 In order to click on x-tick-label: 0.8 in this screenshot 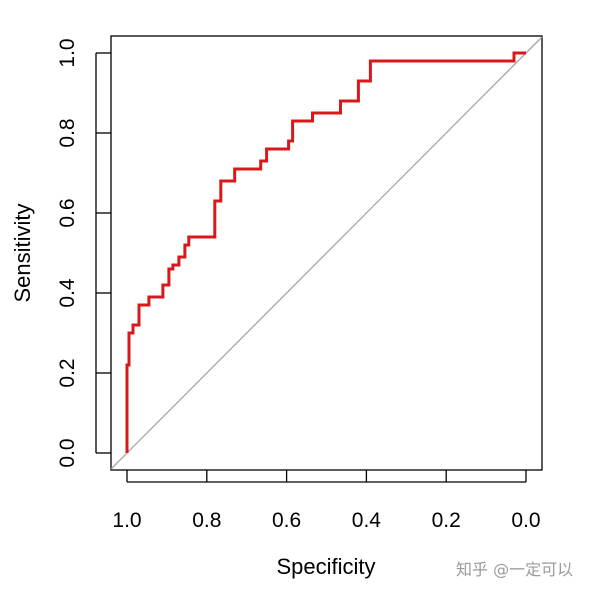, I will do `click(206, 520)`.